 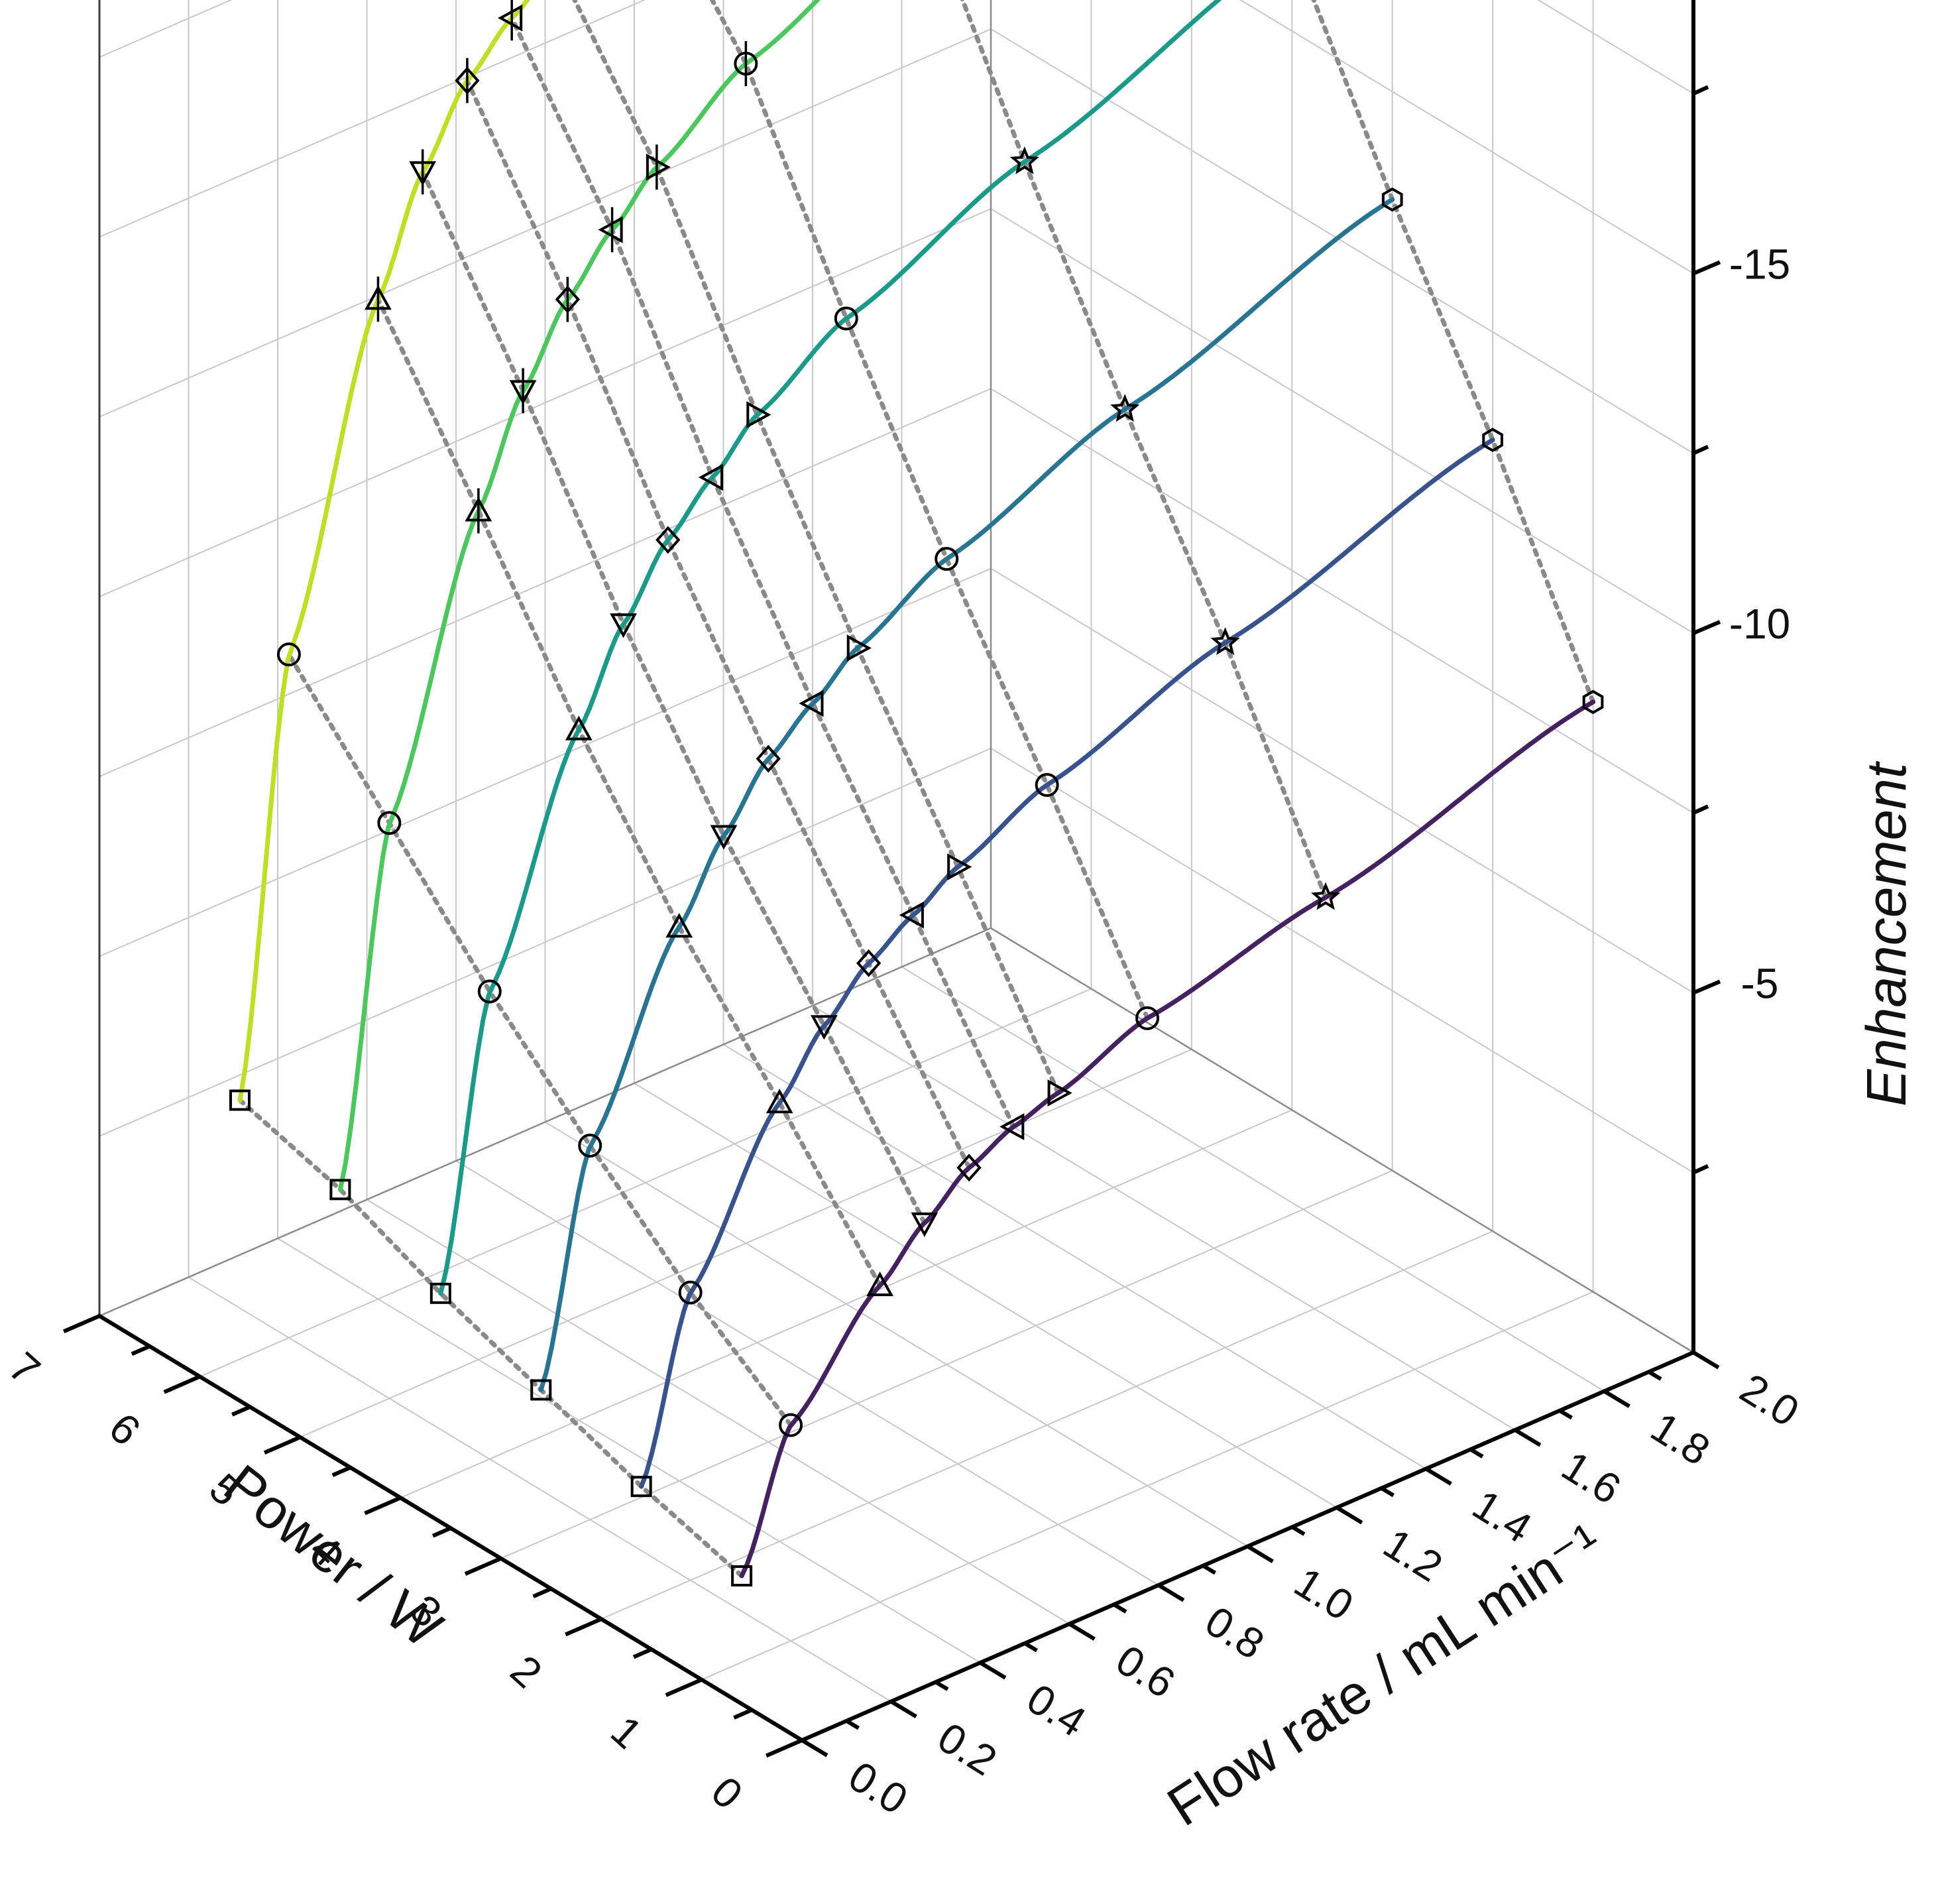 I want to click on box-edge, so click(x=545, y=1122).